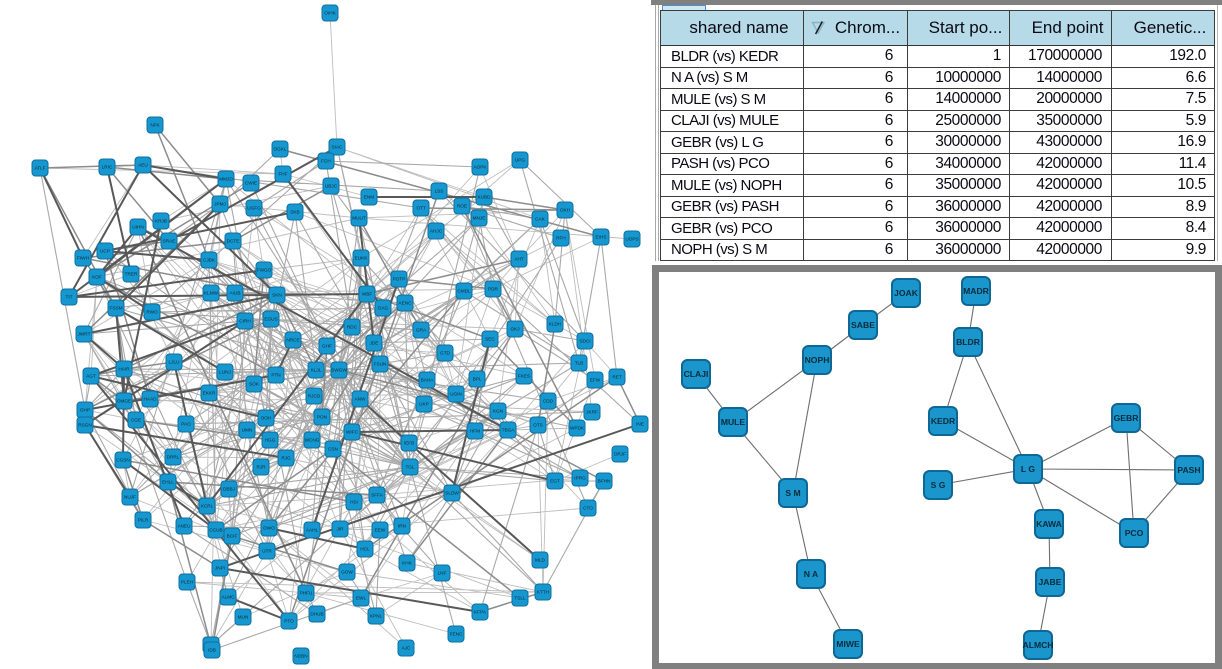  Describe the element at coordinates (300, 656) in the screenshot. I see `svg-text: NDBN` at that location.